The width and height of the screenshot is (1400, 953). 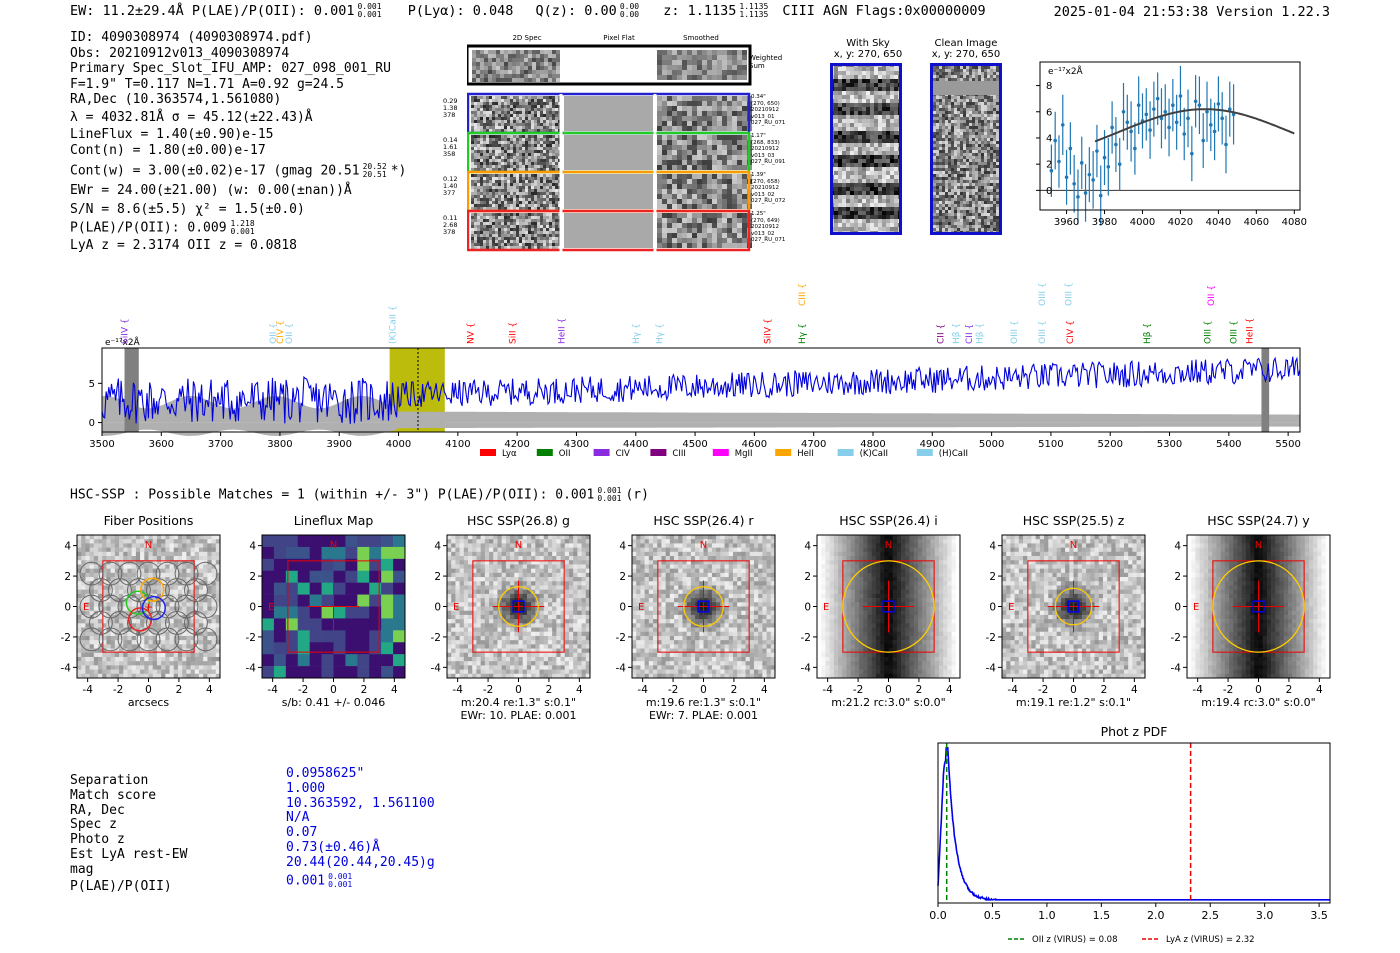 I want to click on x-tick-label: 4060, so click(x=1256, y=222).